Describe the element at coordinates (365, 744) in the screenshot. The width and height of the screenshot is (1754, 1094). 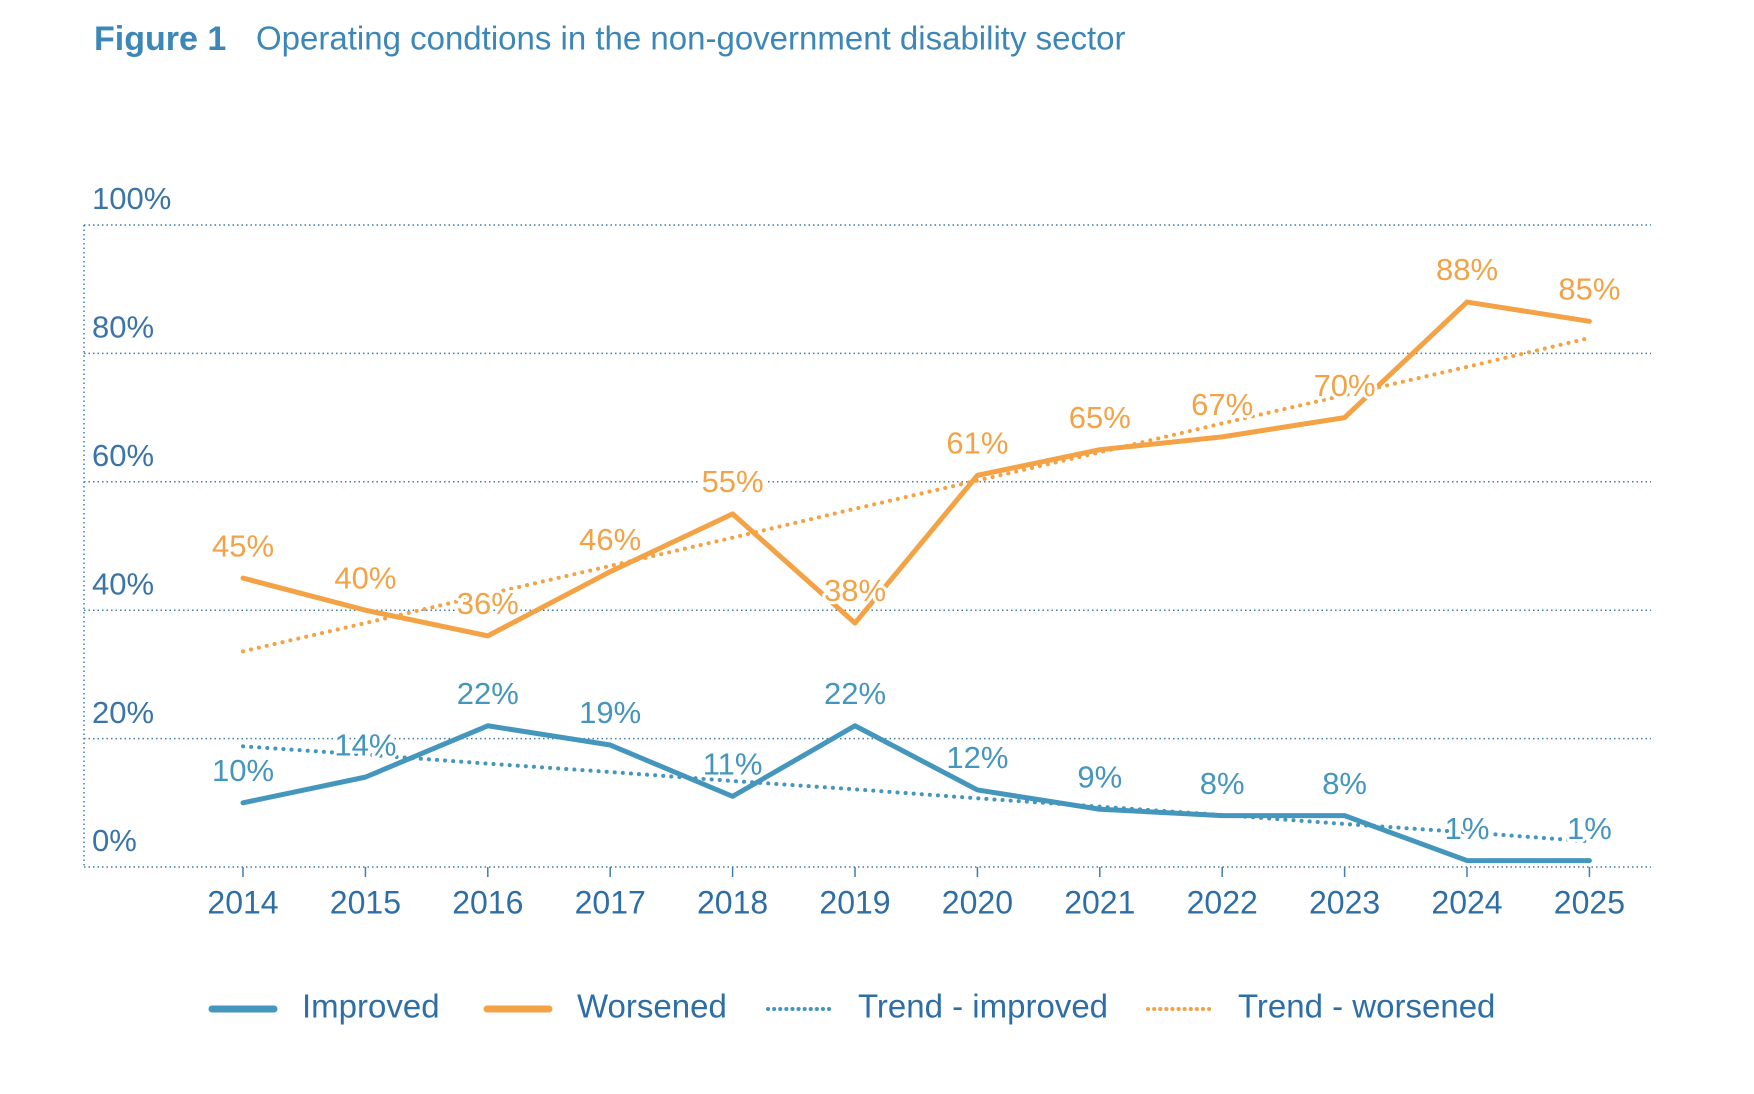
I see `data-label: 14%` at that location.